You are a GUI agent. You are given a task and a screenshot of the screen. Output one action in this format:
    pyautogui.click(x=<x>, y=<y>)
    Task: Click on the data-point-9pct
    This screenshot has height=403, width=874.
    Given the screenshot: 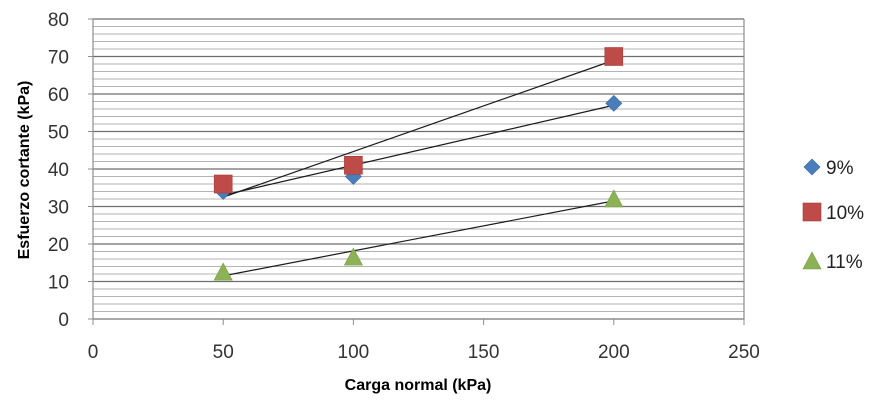 What is the action you would take?
    pyautogui.click(x=614, y=103)
    